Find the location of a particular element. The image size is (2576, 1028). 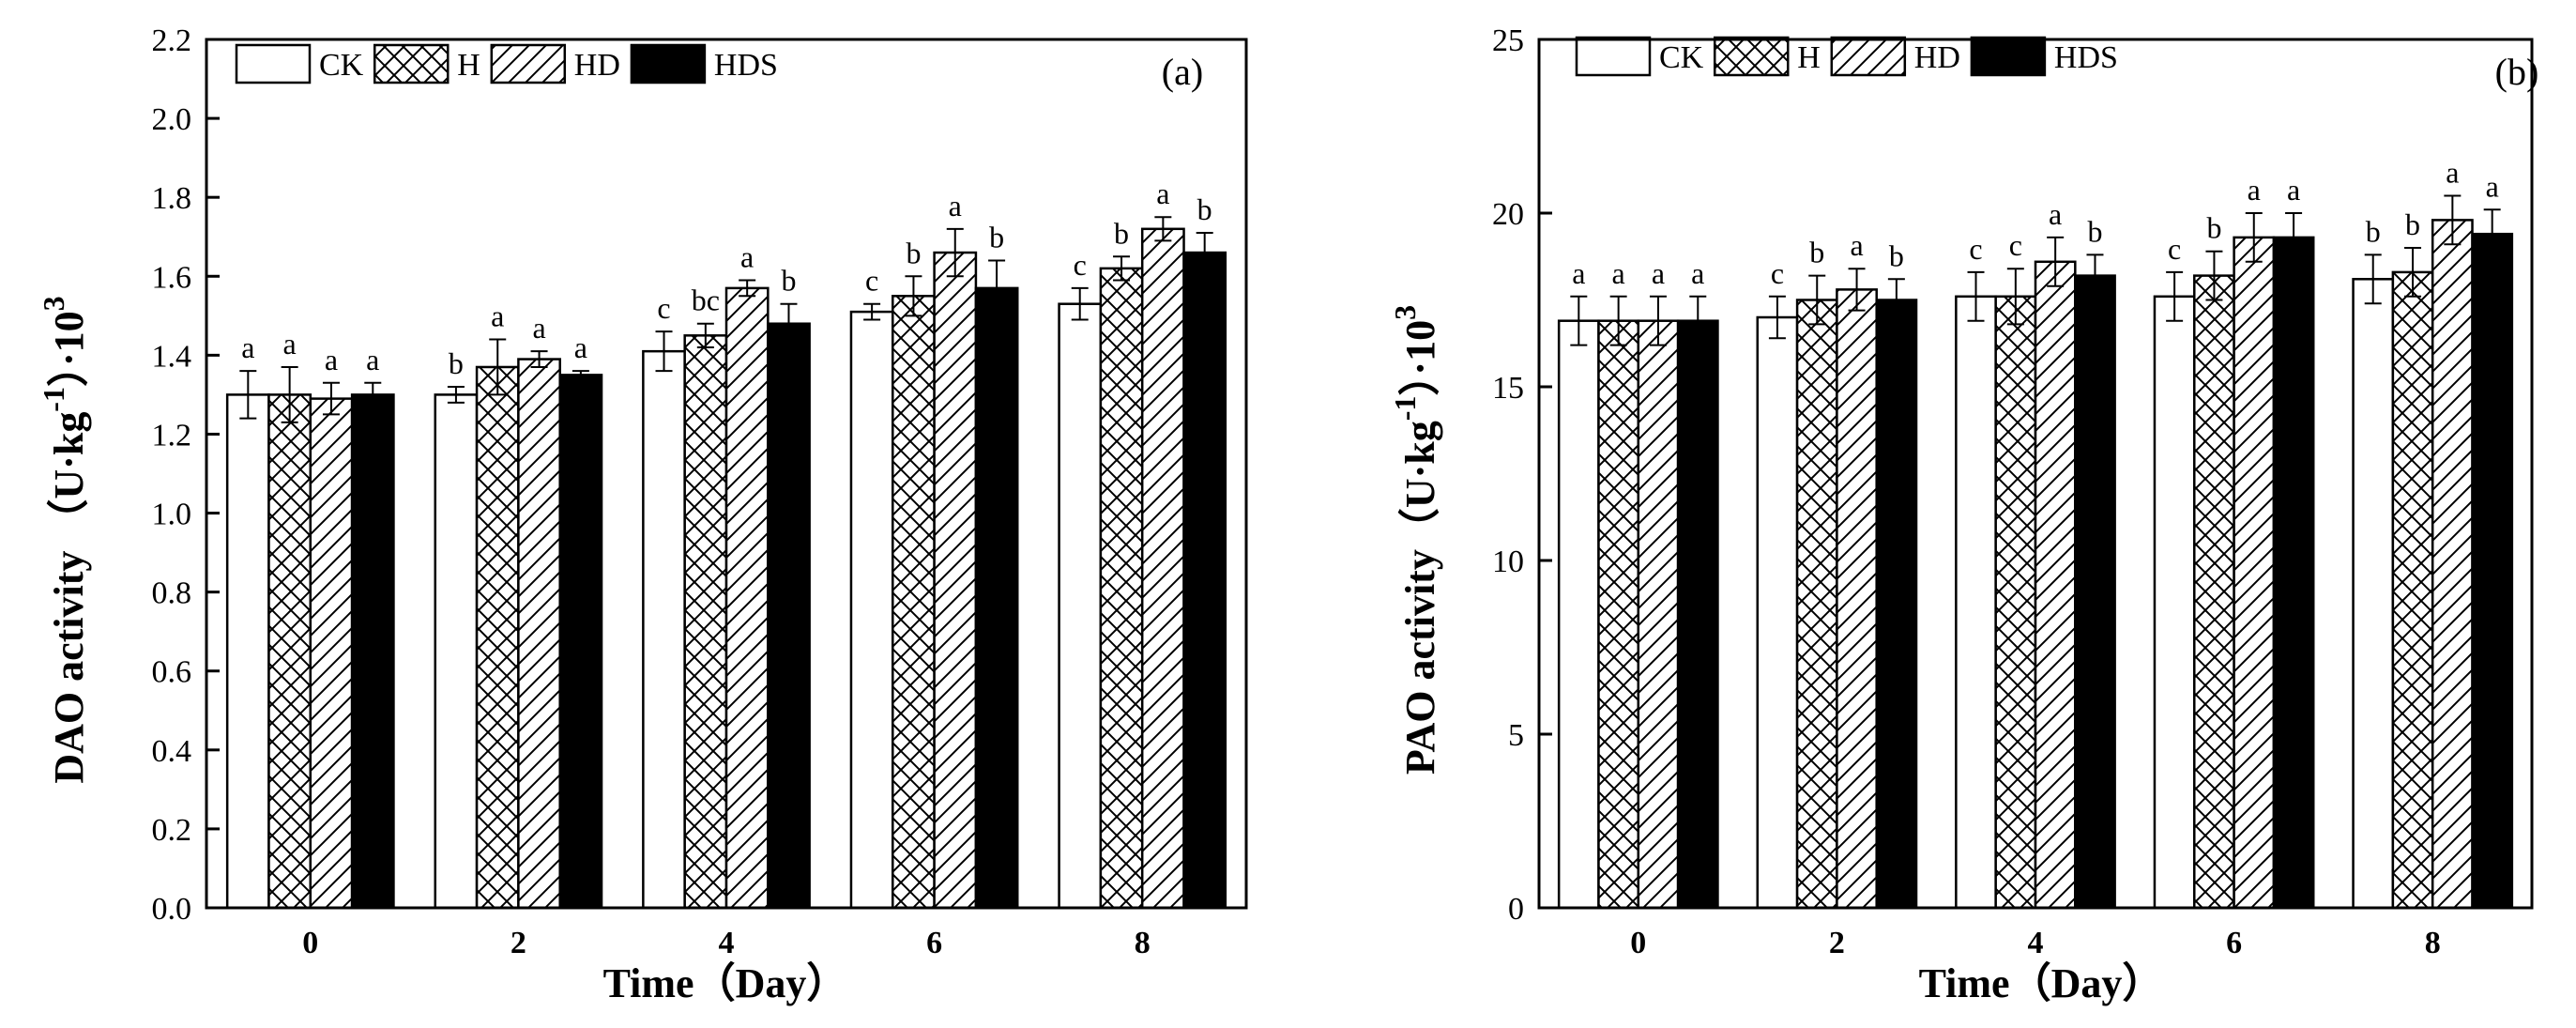

significance-label: bc is located at coordinates (706, 300).